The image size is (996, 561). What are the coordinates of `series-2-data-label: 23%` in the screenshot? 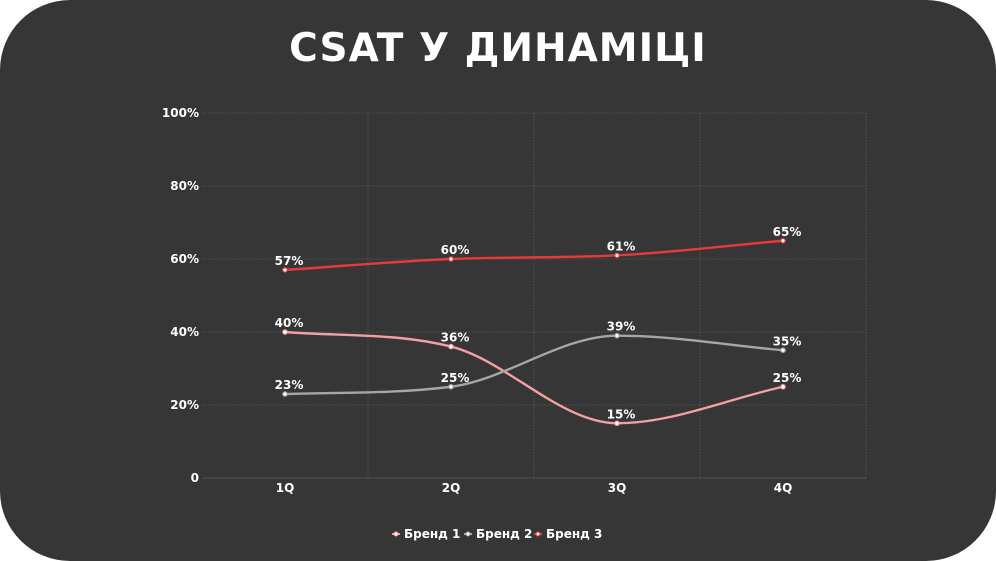 It's located at (289, 385).